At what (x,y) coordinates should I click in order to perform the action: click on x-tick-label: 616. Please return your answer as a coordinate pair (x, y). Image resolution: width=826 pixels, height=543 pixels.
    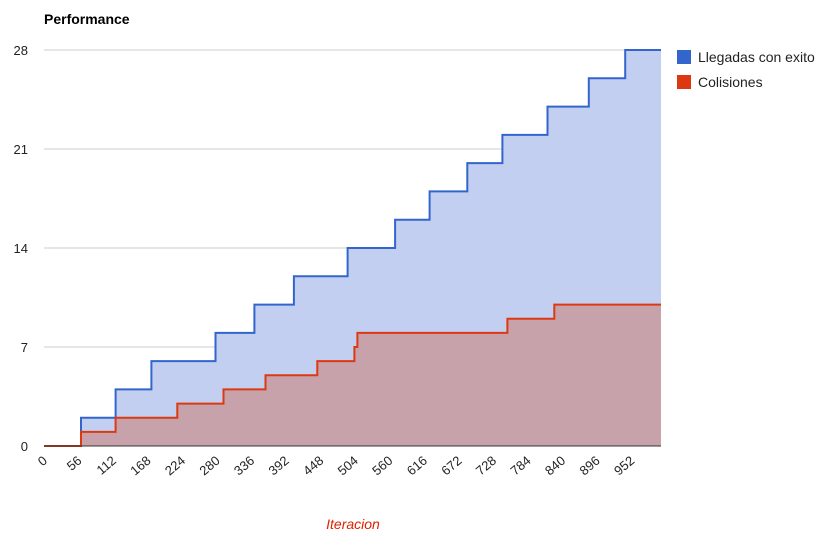
    Looking at the image, I should click on (417, 465).